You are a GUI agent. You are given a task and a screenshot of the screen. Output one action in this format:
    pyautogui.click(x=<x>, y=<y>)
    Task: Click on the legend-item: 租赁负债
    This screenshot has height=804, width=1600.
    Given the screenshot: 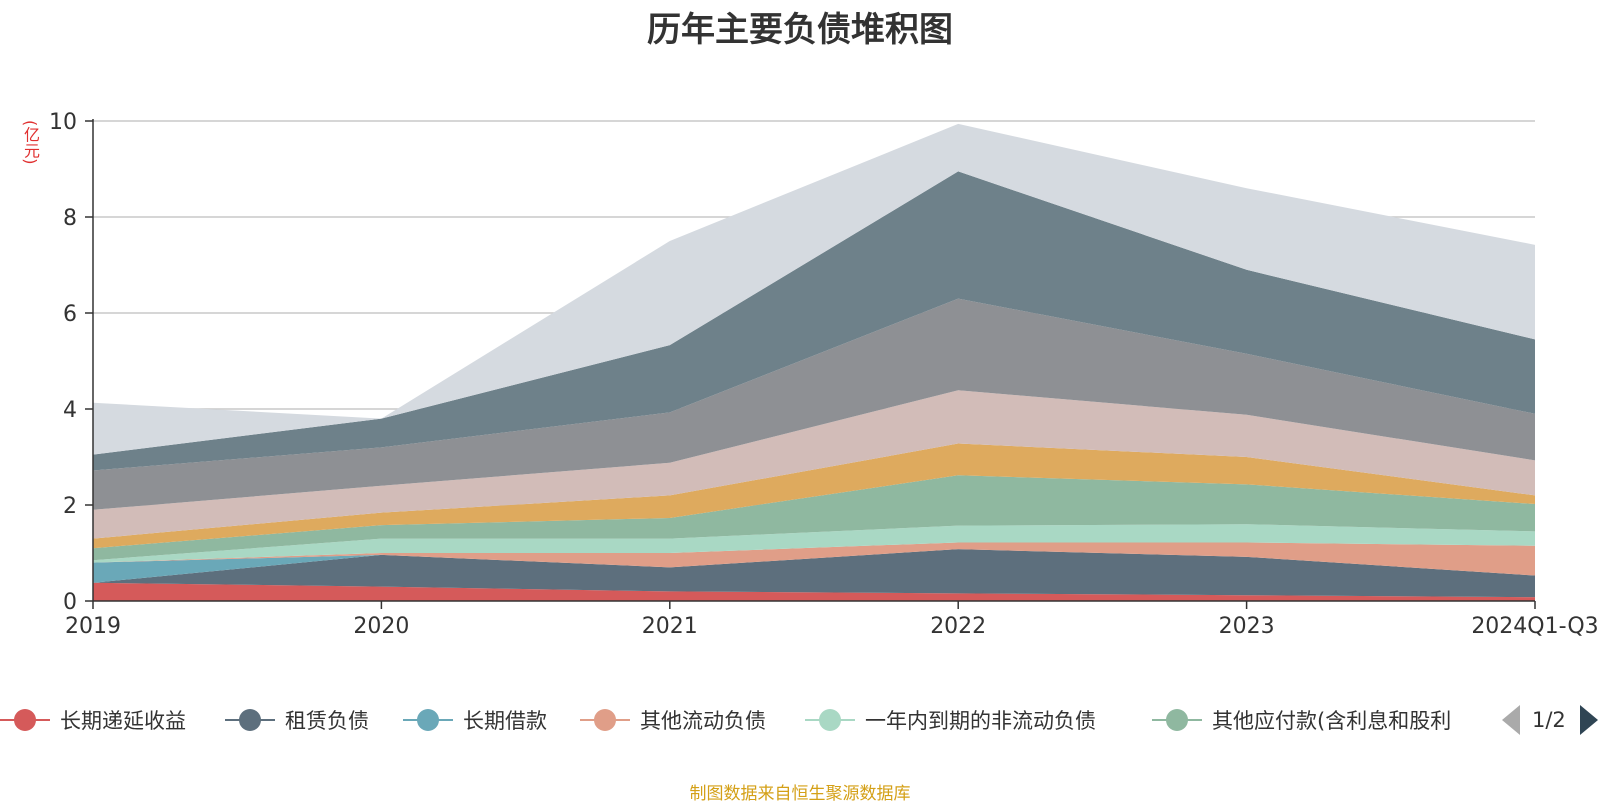 What is the action you would take?
    pyautogui.click(x=297, y=720)
    